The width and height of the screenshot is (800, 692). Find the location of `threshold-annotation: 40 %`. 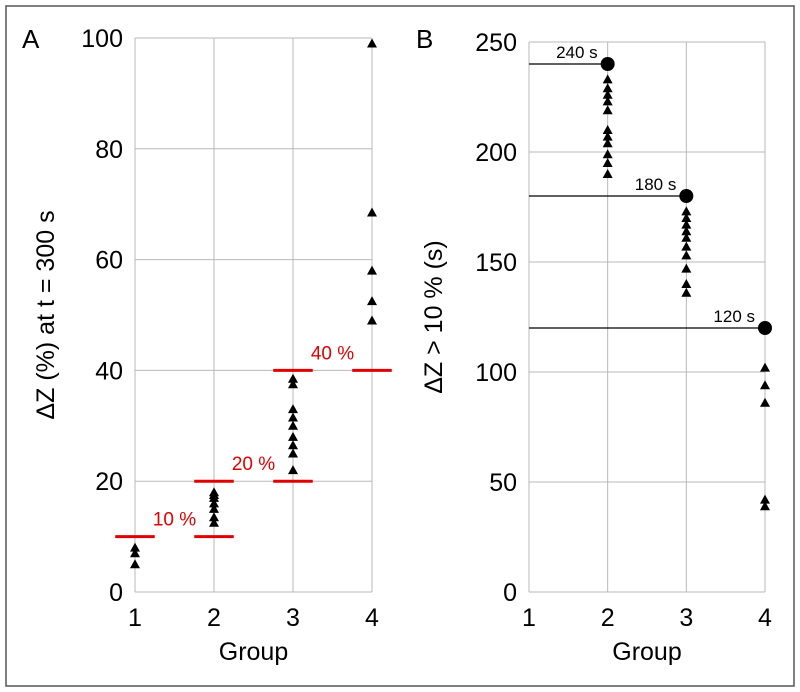

threshold-annotation: 40 % is located at coordinates (332, 353).